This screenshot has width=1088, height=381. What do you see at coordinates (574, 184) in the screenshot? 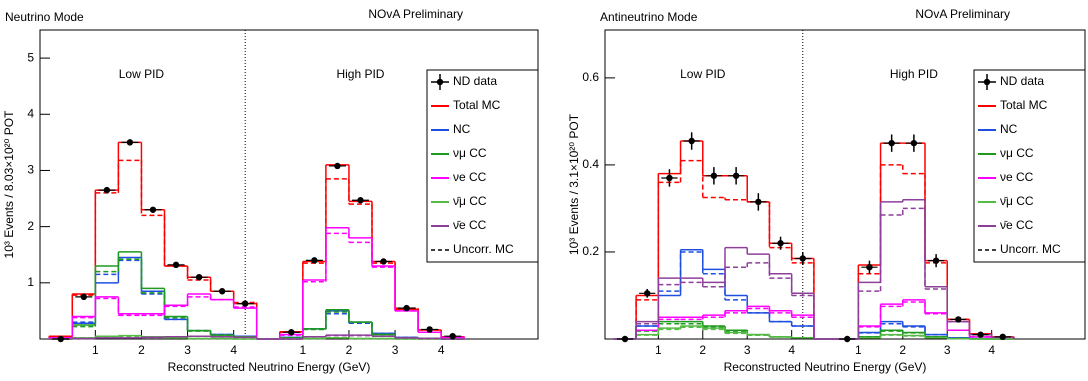
I see `y-axis-label: 10³ Events / 3.1×10²⁰ POT` at bounding box center [574, 184].